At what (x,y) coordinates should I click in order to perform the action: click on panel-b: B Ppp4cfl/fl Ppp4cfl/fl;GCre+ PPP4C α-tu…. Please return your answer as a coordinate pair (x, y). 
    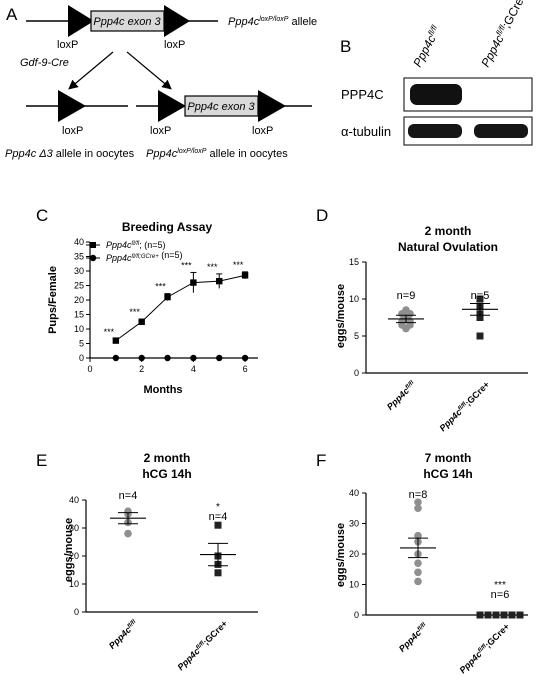
    Looking at the image, I should click on (436, 73).